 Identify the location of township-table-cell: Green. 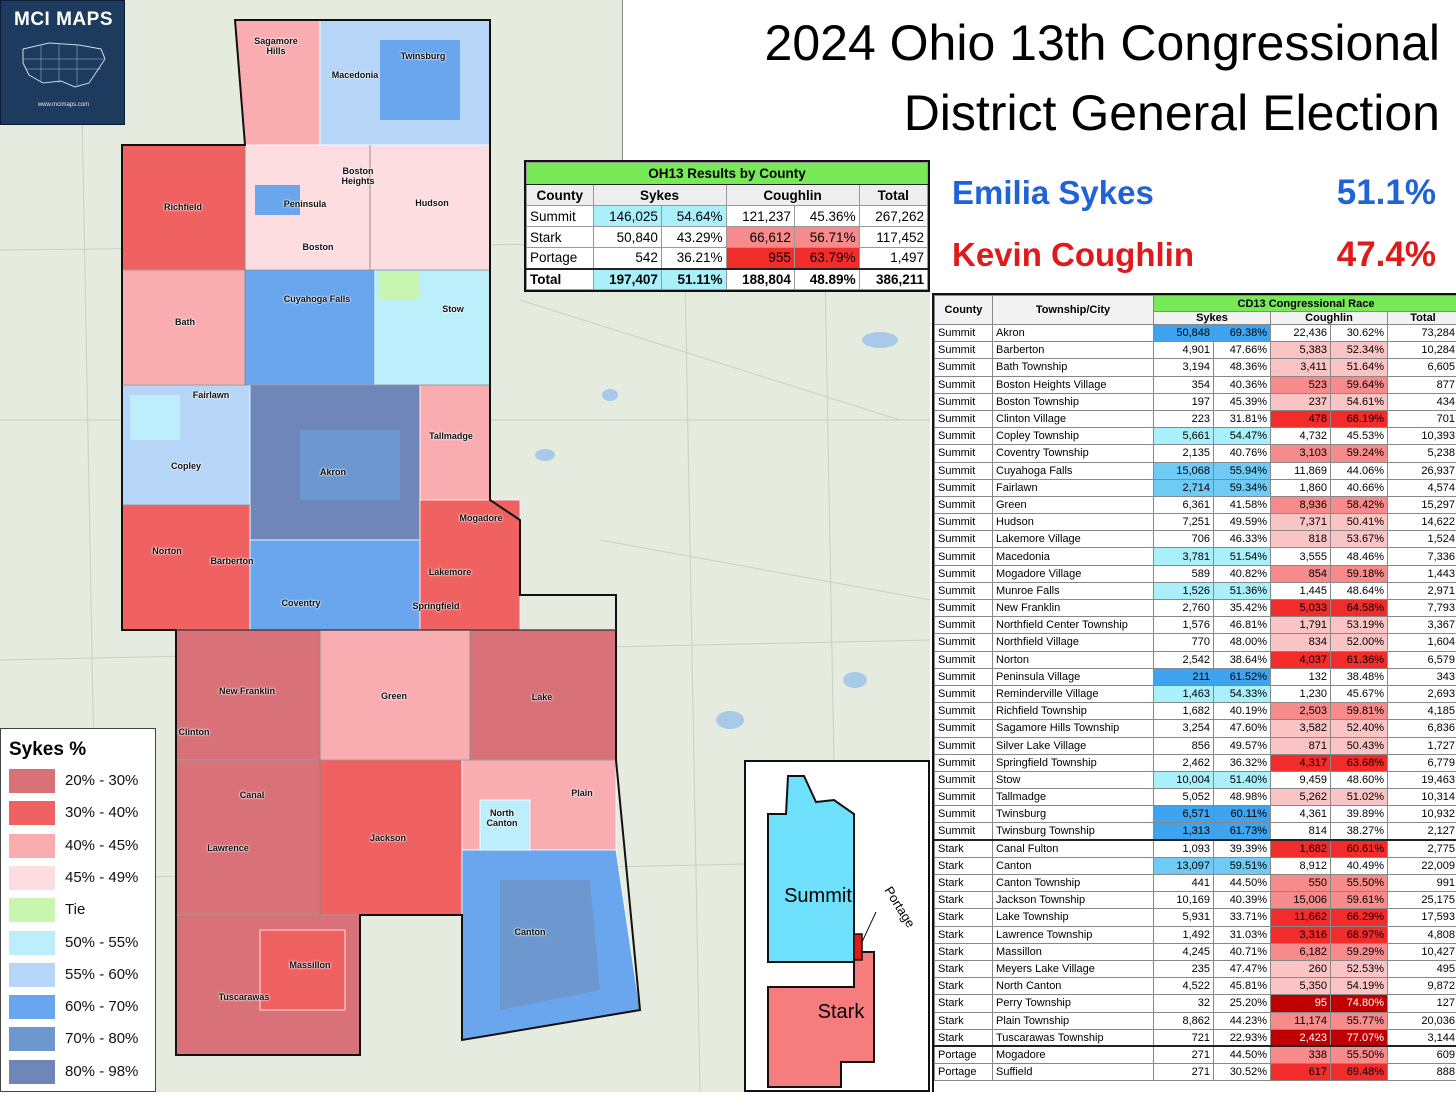
(1073, 504).